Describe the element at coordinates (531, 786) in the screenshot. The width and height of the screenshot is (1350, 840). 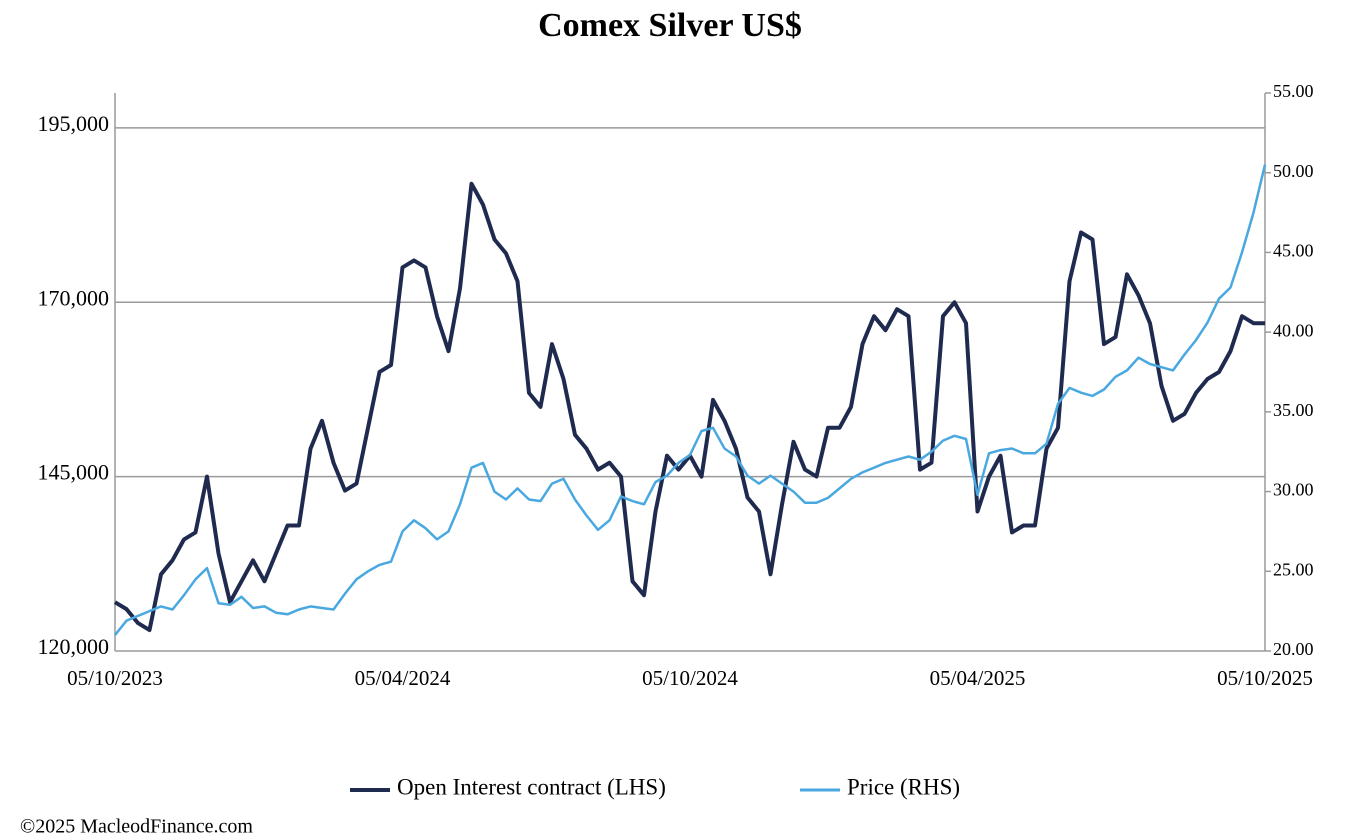
I see `legend-label: Open Interest contract (LHS)` at that location.